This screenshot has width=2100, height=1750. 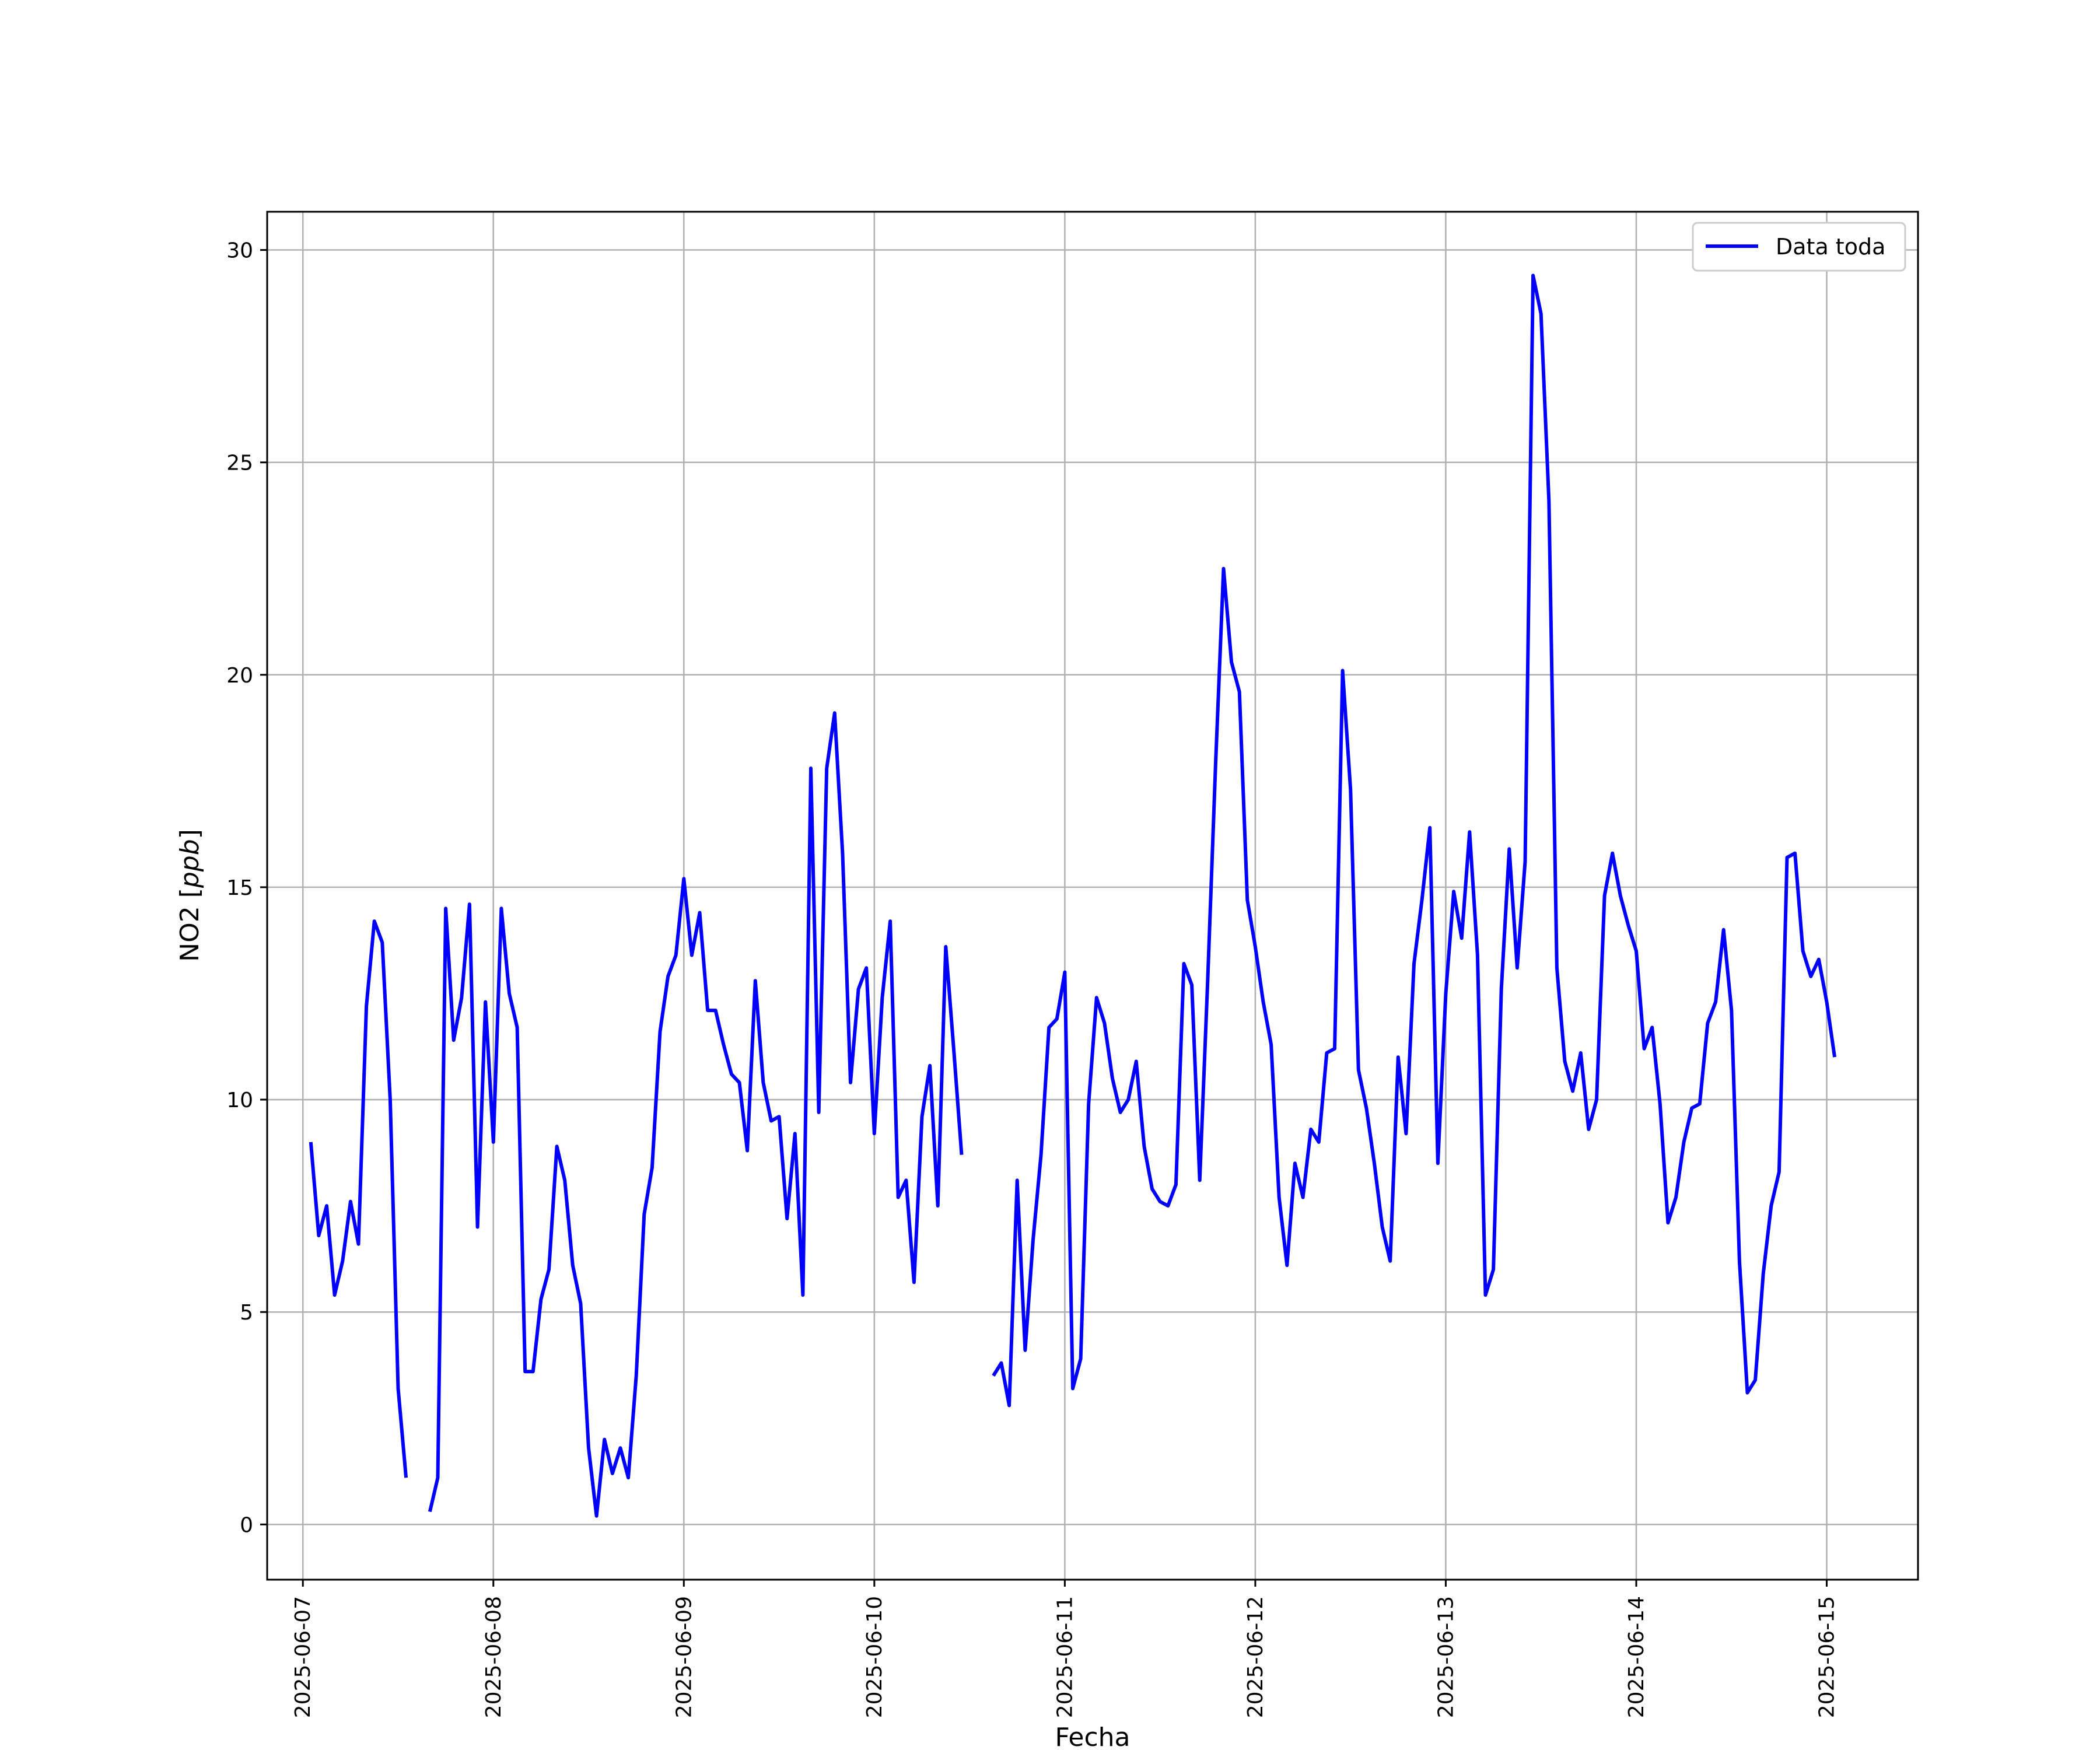 What do you see at coordinates (239, 888) in the screenshot?
I see `y-tick-label: 15` at bounding box center [239, 888].